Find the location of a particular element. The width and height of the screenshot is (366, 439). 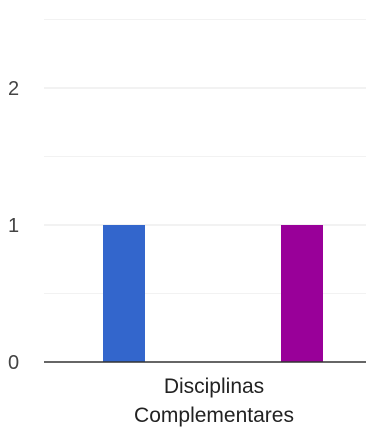

x-category-line-2: Complementares is located at coordinates (214, 415).